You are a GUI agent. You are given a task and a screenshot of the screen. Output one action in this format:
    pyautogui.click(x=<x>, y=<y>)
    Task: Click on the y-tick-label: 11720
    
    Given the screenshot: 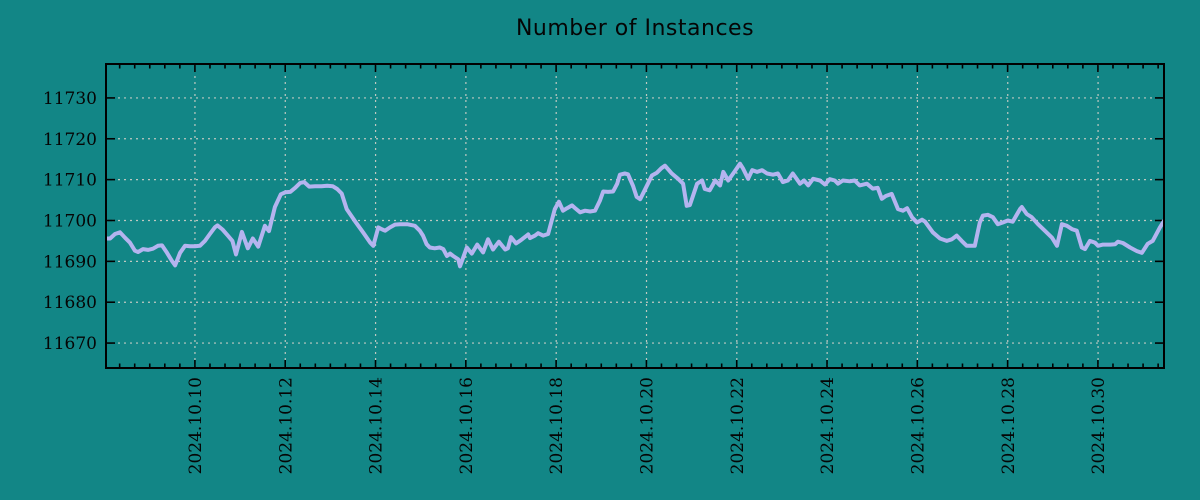 What is the action you would take?
    pyautogui.click(x=70, y=140)
    